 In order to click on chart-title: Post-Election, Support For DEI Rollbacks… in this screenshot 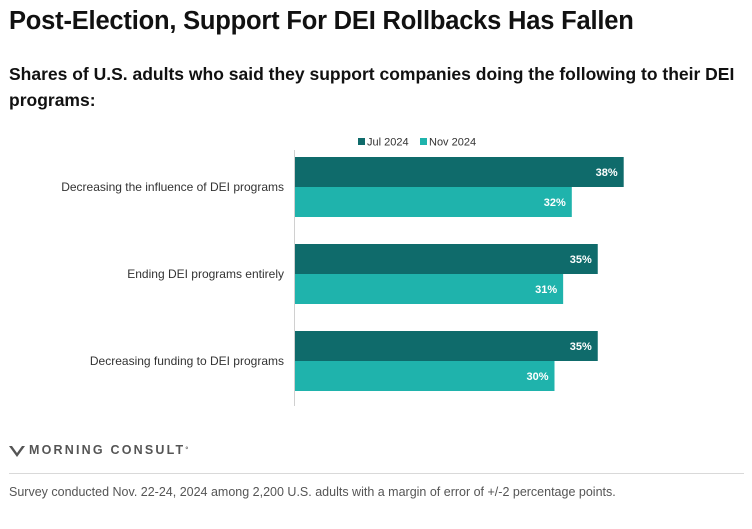, I will do `click(321, 21)`.